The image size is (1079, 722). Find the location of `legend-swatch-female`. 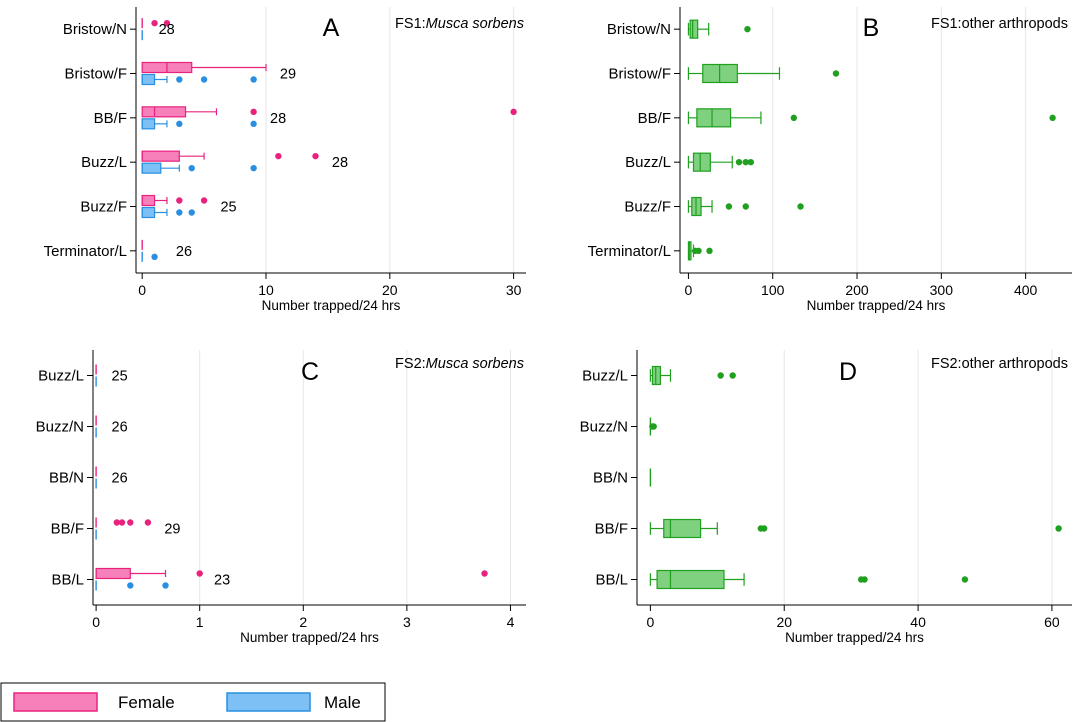

legend-swatch-female is located at coordinates (55, 702).